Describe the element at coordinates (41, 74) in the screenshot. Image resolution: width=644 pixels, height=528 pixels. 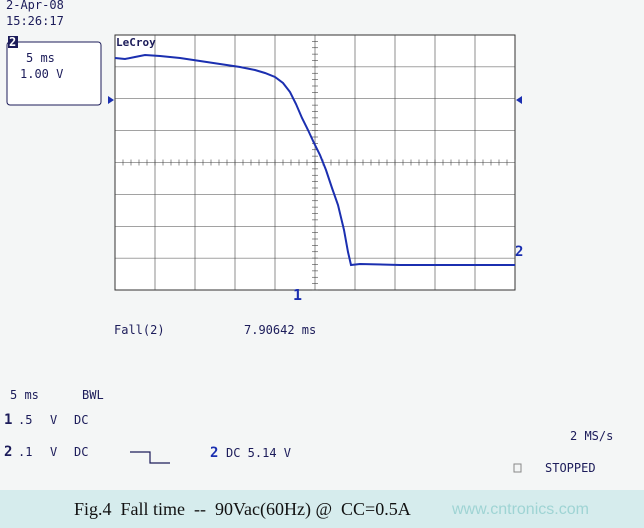
I see `box-volts: 1.00 V` at that location.